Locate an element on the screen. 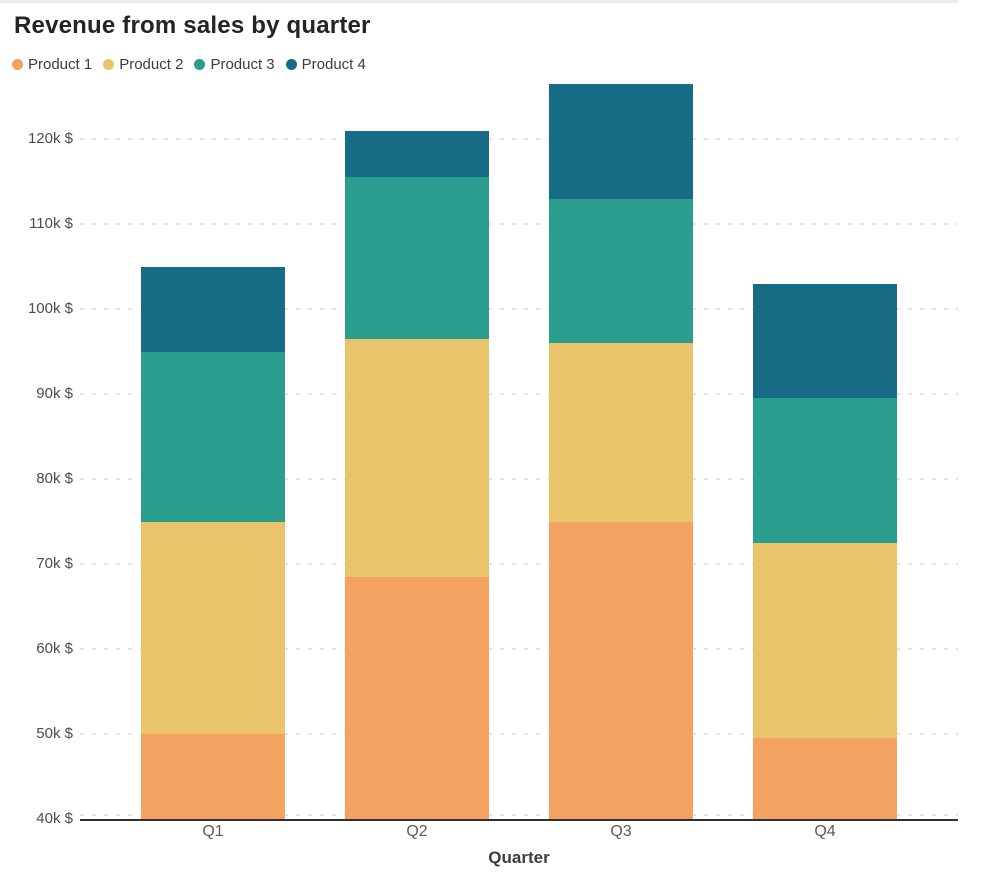  legend-label: Product 3 is located at coordinates (242, 64).